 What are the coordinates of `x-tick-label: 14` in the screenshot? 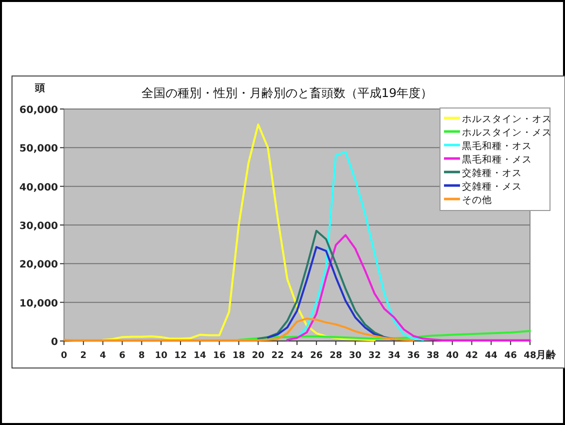 It's located at (200, 356).